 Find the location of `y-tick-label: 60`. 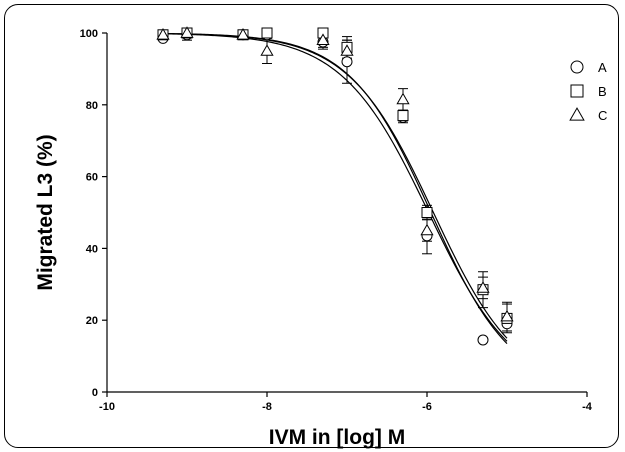

y-tick-label: 60 is located at coordinates (92, 178).